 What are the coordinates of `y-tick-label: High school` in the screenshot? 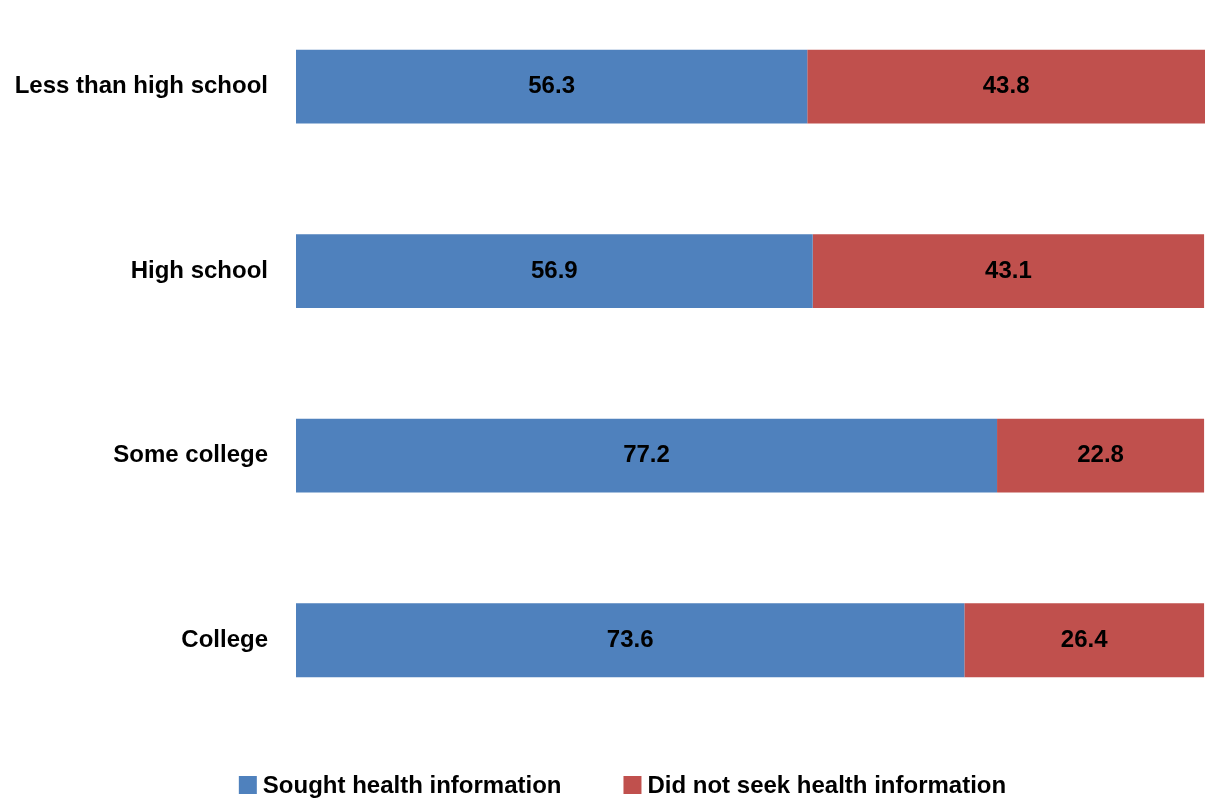 It's located at (199, 269).